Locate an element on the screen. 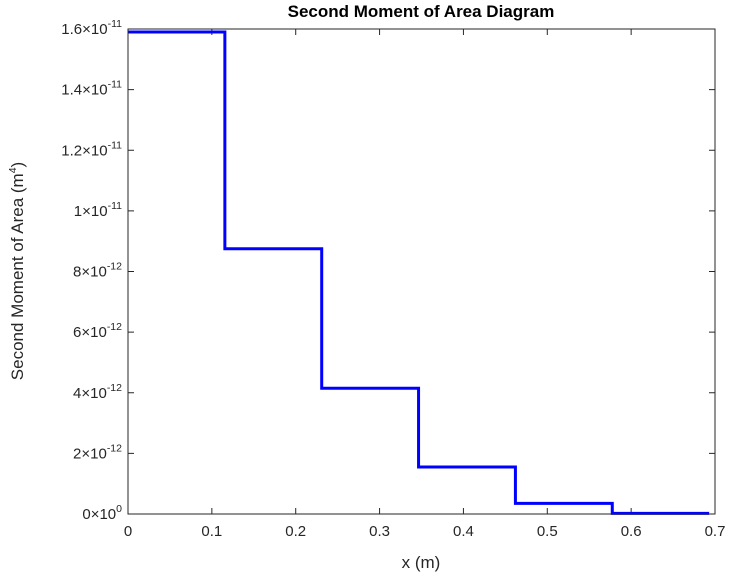  y-tick-label-0: 0×100 is located at coordinates (102, 513).